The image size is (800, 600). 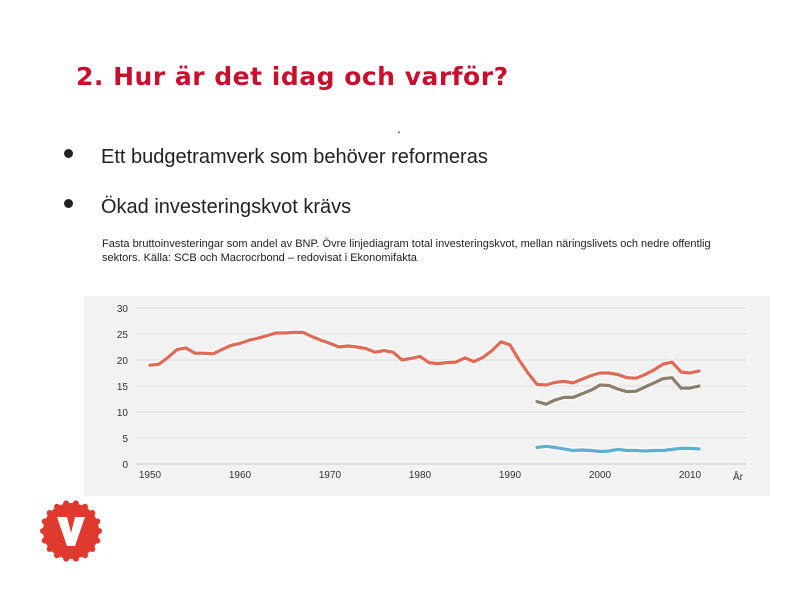 What do you see at coordinates (123, 335) in the screenshot?
I see `y-tick-label: 25` at bounding box center [123, 335].